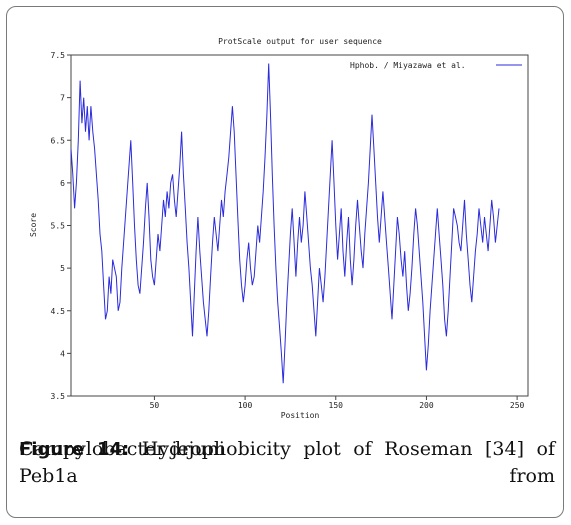  Describe the element at coordinates (58, 140) in the screenshot. I see `y-tick-label: 6.5` at that location.